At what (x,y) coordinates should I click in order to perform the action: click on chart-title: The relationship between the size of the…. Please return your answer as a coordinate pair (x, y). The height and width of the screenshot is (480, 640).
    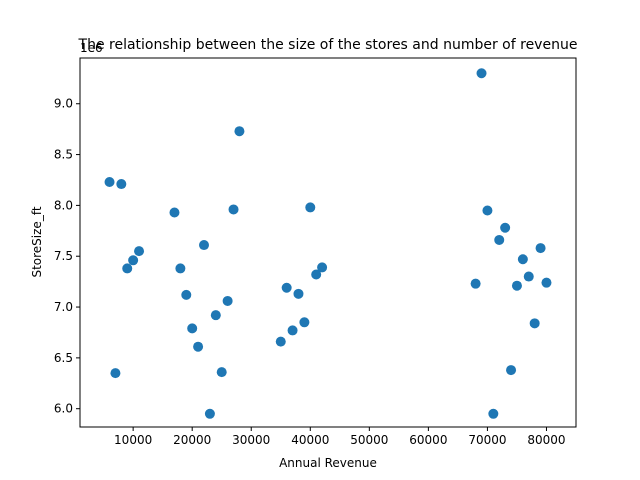
    Looking at the image, I should click on (328, 45).